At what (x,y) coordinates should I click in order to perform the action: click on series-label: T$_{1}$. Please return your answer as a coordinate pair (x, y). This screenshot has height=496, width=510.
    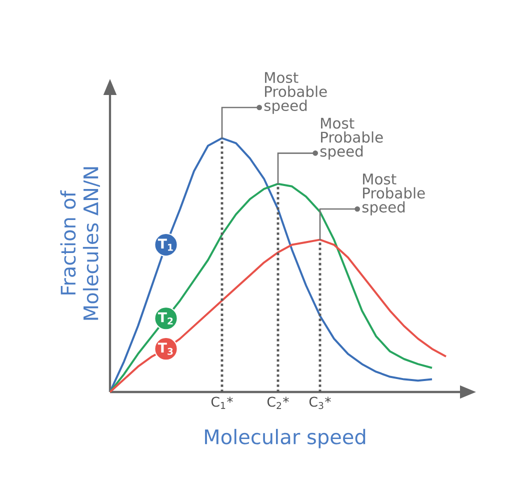
    Looking at the image, I should click on (165, 244).